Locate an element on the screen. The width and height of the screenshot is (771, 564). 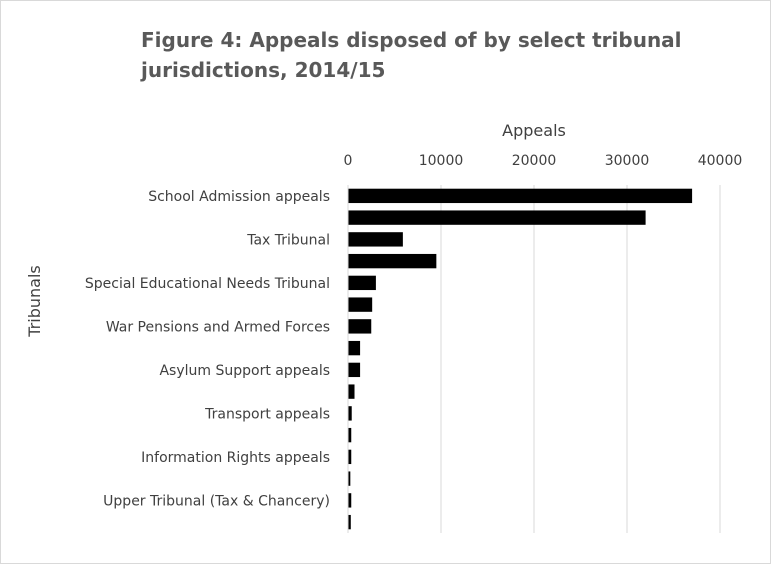
x-axis-title: Appeals is located at coordinates (534, 130).